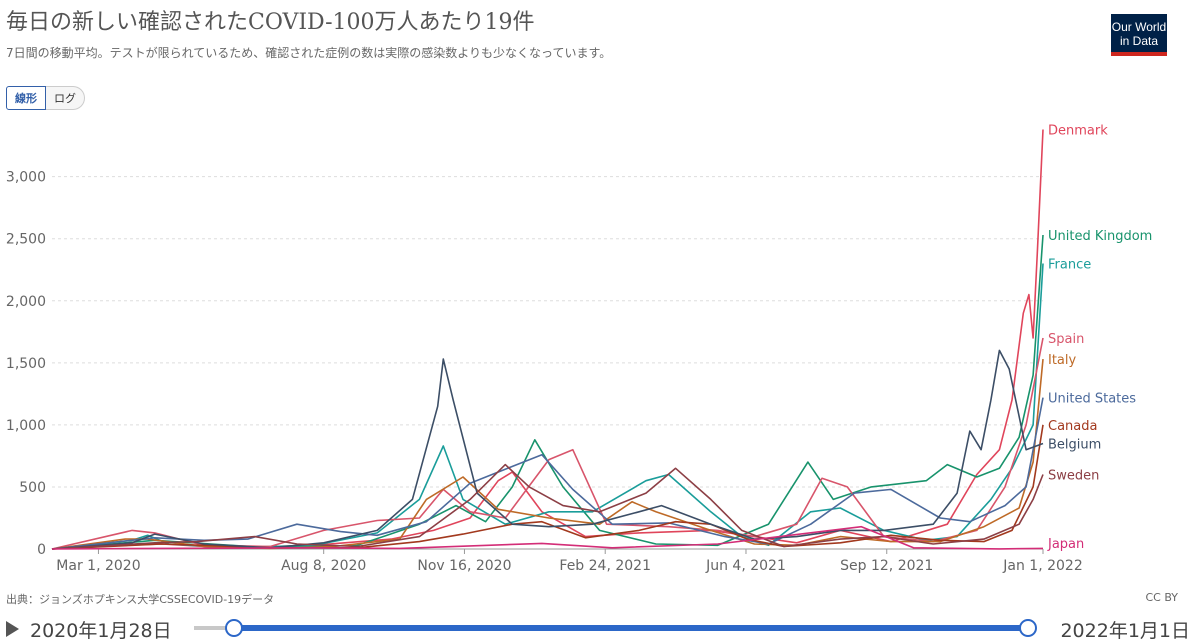 This screenshot has width=1200, height=644. I want to click on y-tick-label: 2,500, so click(26, 240).